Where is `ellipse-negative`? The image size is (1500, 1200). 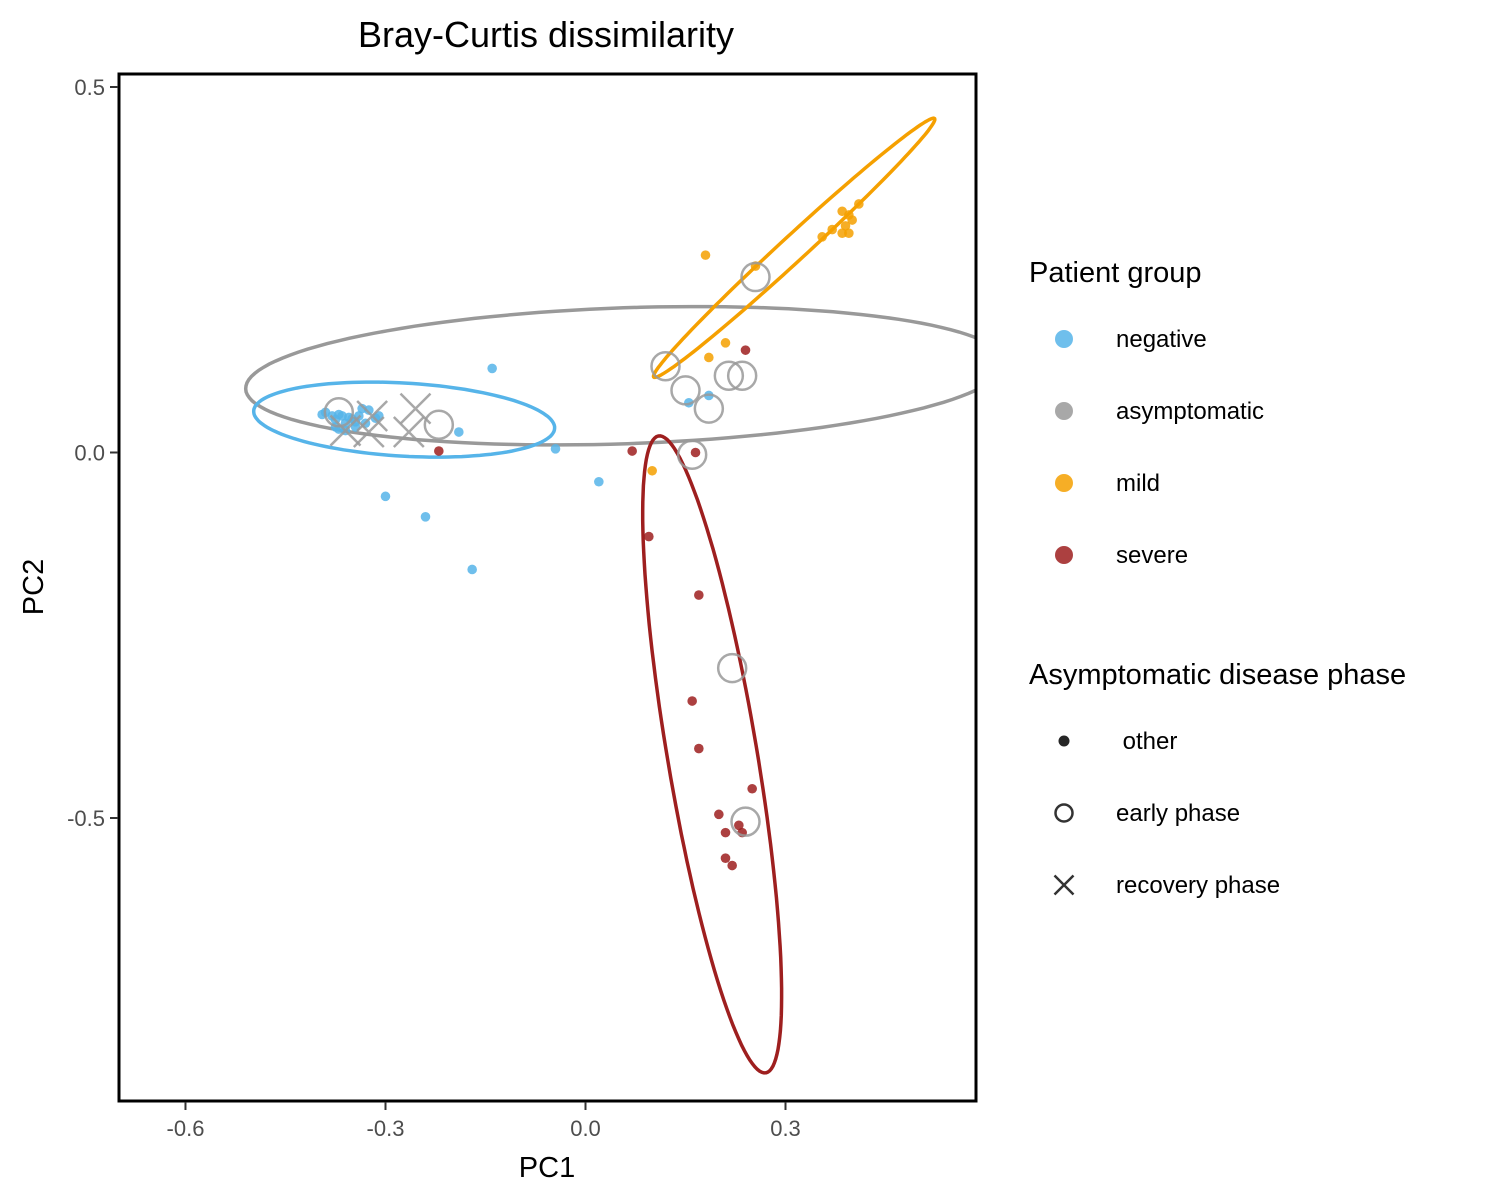 ellipse-negative is located at coordinates (404, 419).